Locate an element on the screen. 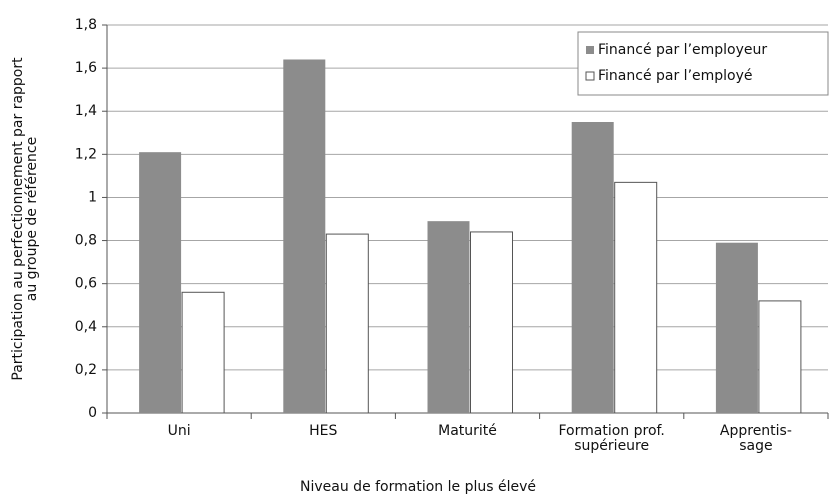 The width and height of the screenshot is (834, 498). legend-label: Financé par l’employeur is located at coordinates (682, 50).